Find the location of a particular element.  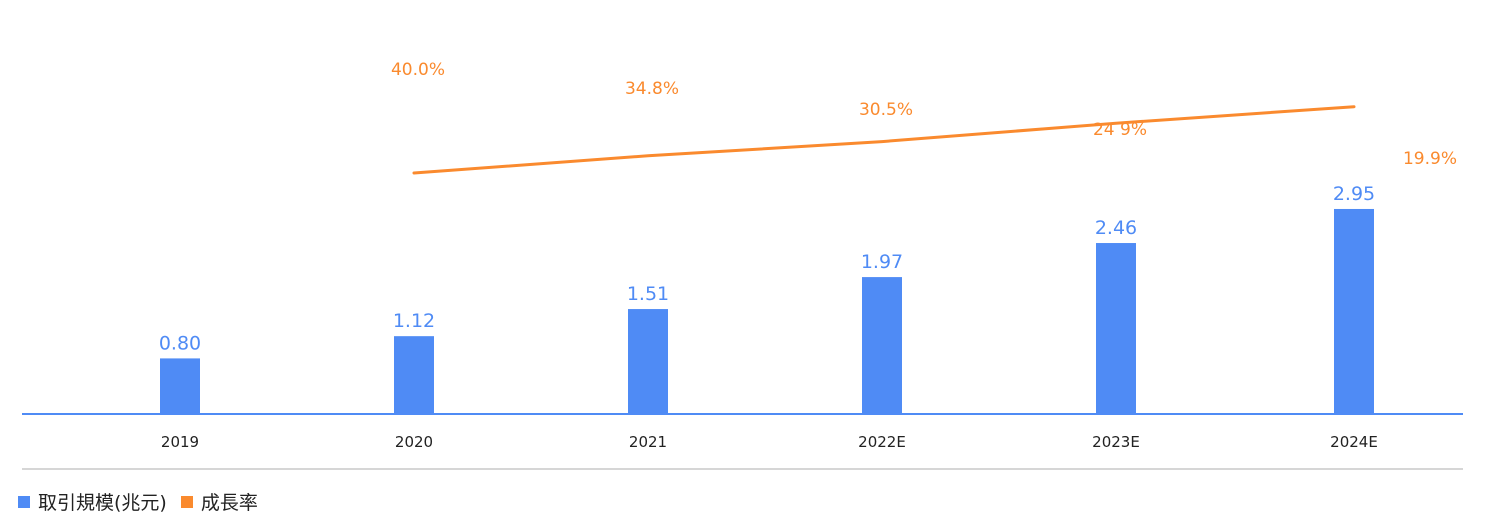

legend-swatch-volume is located at coordinates (24, 501).